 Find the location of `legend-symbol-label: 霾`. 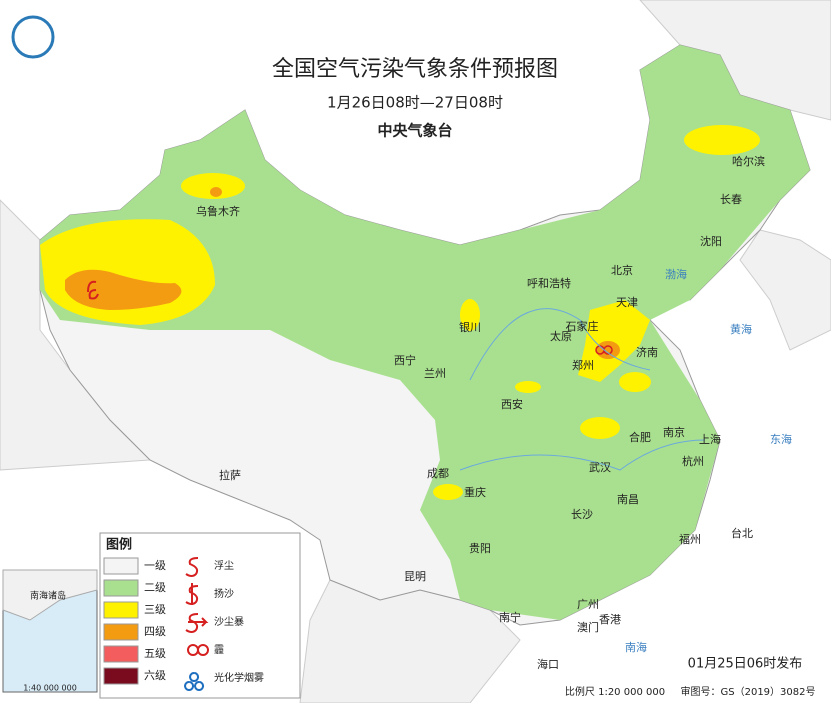

legend-symbol-label: 霾 is located at coordinates (219, 650).